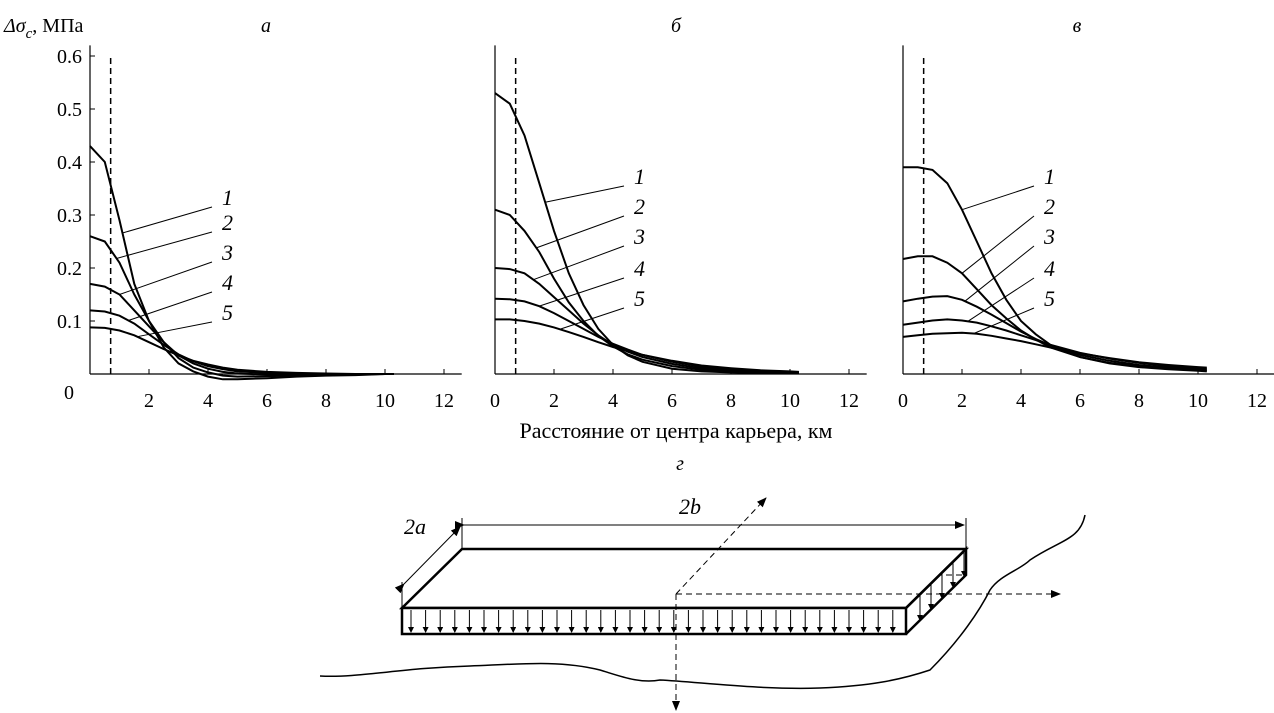 The height and width of the screenshot is (713, 1274). Describe the element at coordinates (654, 621) in the screenshot. I see `slab-front` at that location.